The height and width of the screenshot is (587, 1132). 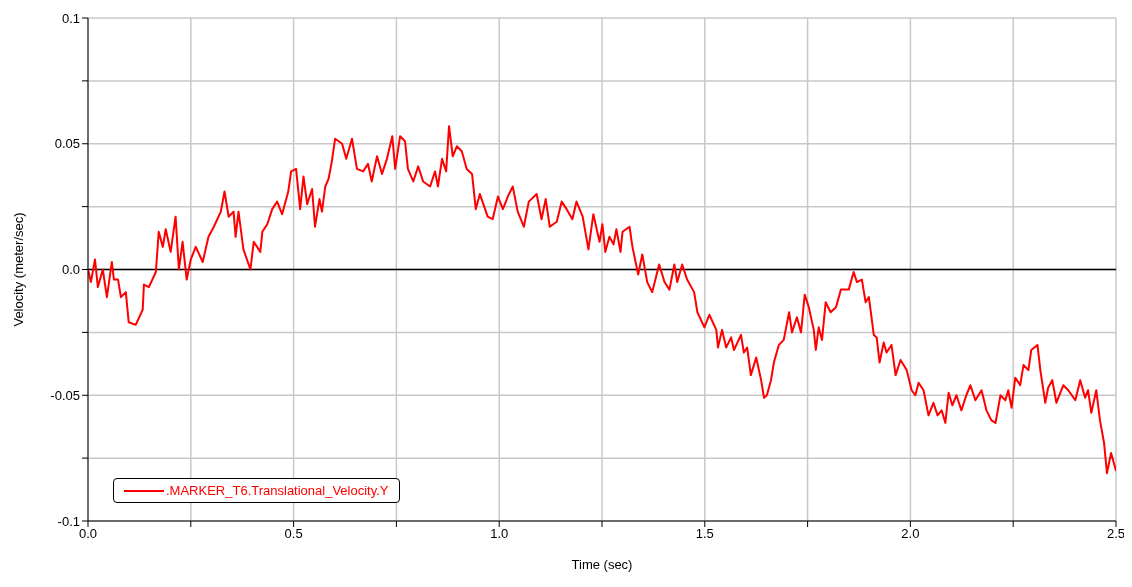 What do you see at coordinates (910, 534) in the screenshot?
I see `x-tick-label: 2.0` at bounding box center [910, 534].